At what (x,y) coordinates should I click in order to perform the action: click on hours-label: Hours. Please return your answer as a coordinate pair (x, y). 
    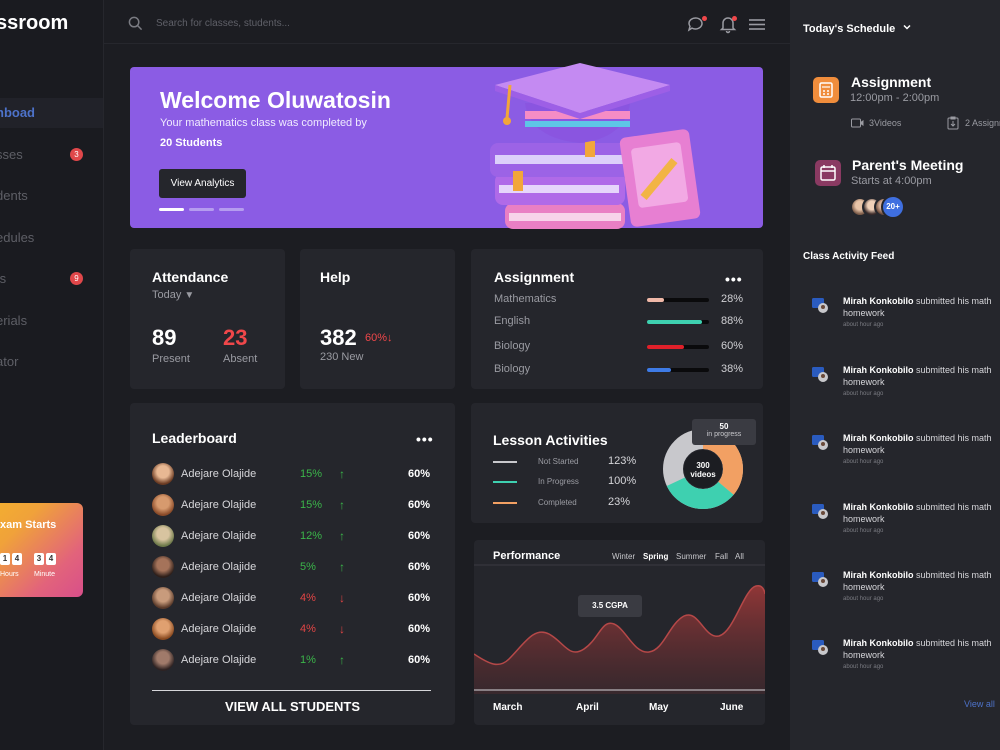
    Looking at the image, I should click on (9, 574).